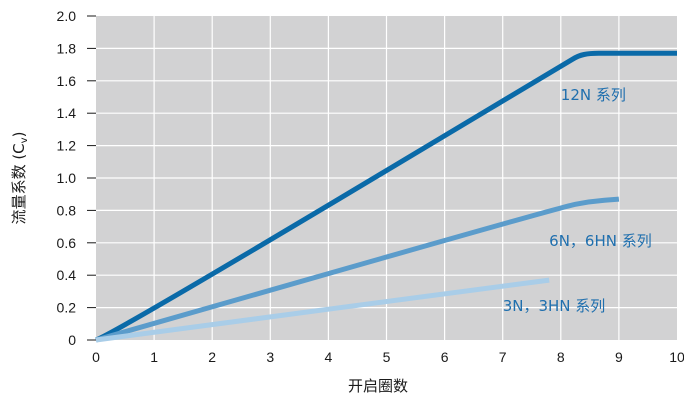 The width and height of the screenshot is (684, 396). What do you see at coordinates (67, 210) in the screenshot?
I see `y-tick-label: 0.8` at bounding box center [67, 210].